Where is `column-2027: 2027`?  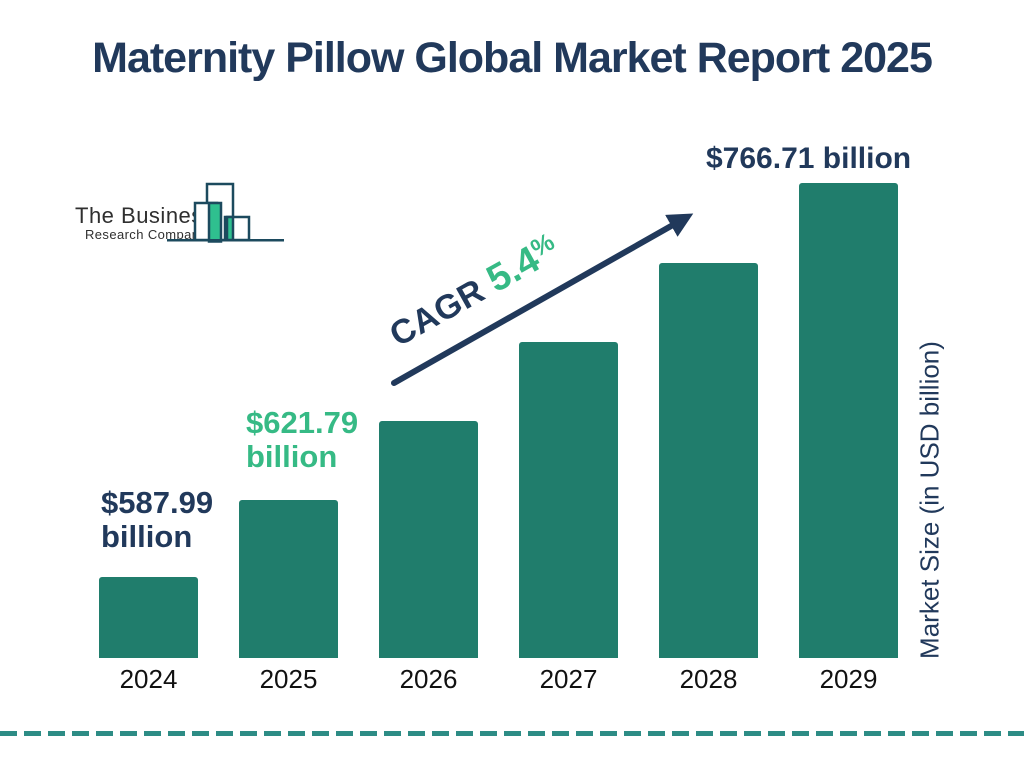
column-2027: 2027 is located at coordinates (568, 521).